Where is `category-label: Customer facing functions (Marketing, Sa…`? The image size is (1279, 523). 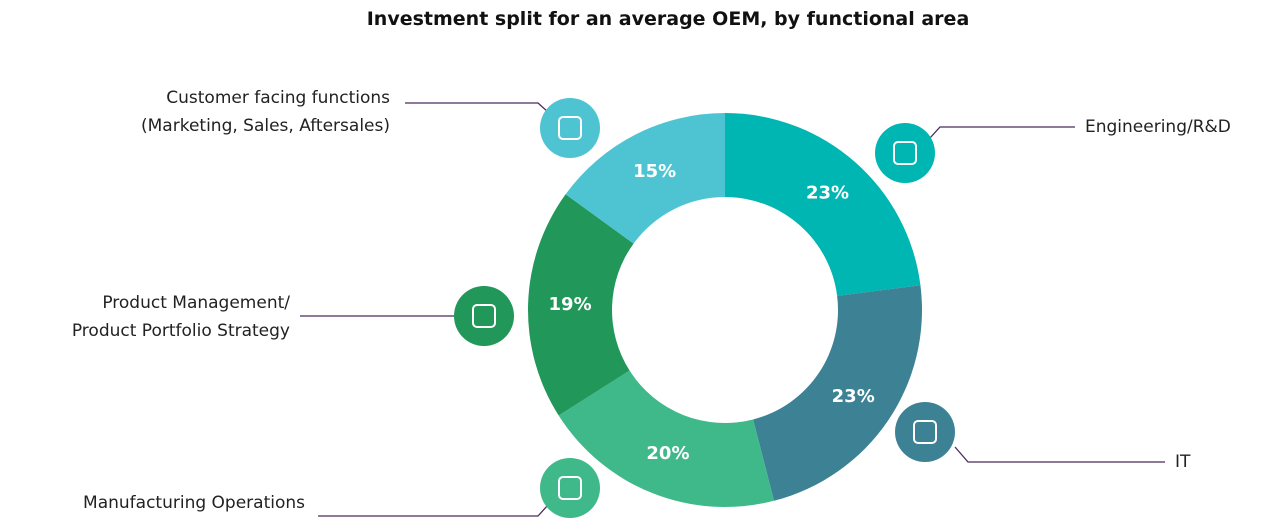
category-label: Customer facing functions (Marketing, Sa… is located at coordinates (265, 112).